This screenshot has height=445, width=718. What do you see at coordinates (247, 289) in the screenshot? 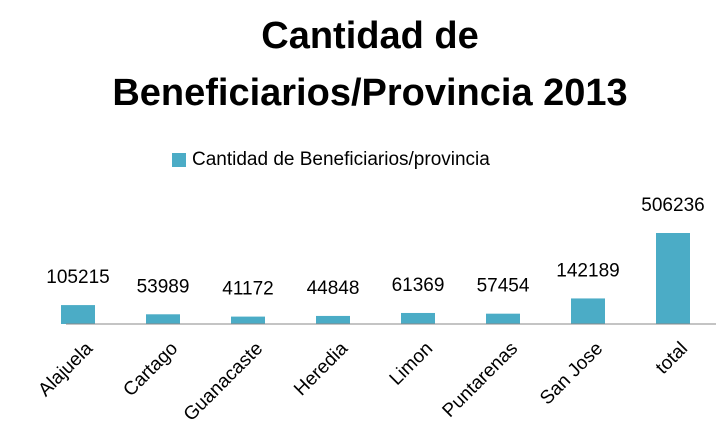
I see `data-label: 41172` at bounding box center [247, 289].